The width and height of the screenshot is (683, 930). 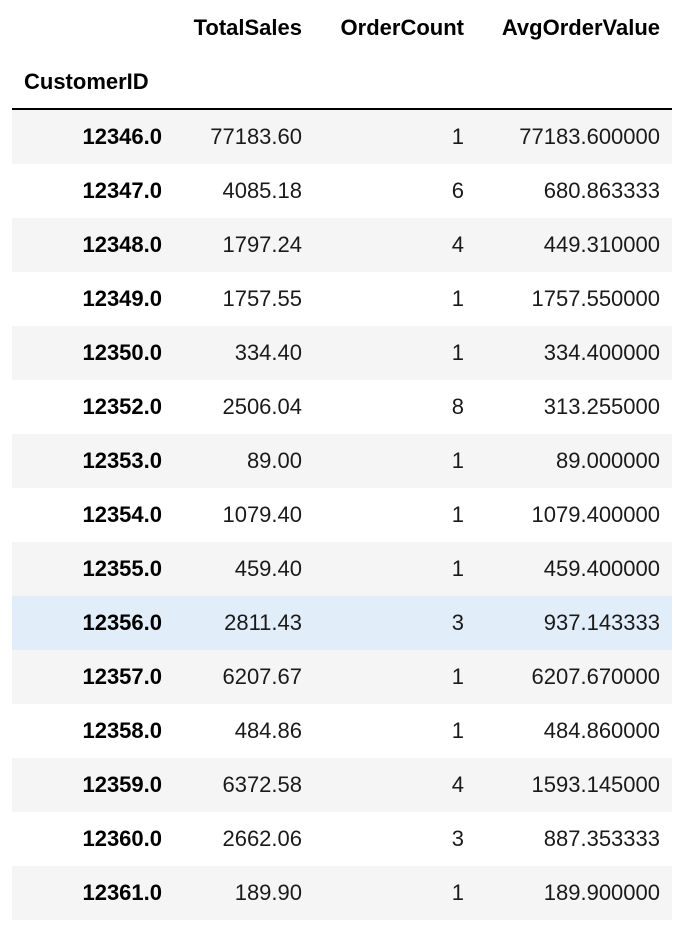 I want to click on cell-avg-order-value: 680.863333, so click(x=601, y=190).